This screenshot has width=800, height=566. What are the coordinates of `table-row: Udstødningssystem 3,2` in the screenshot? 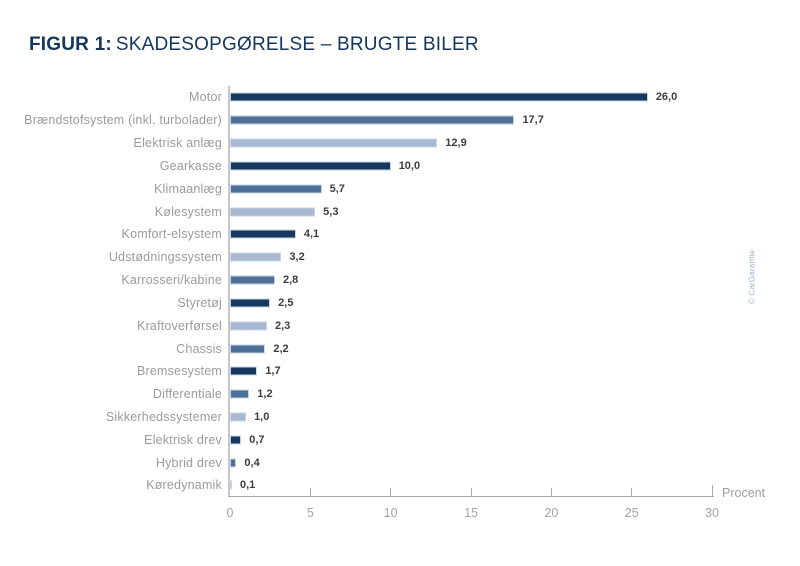 It's located at (380, 257).